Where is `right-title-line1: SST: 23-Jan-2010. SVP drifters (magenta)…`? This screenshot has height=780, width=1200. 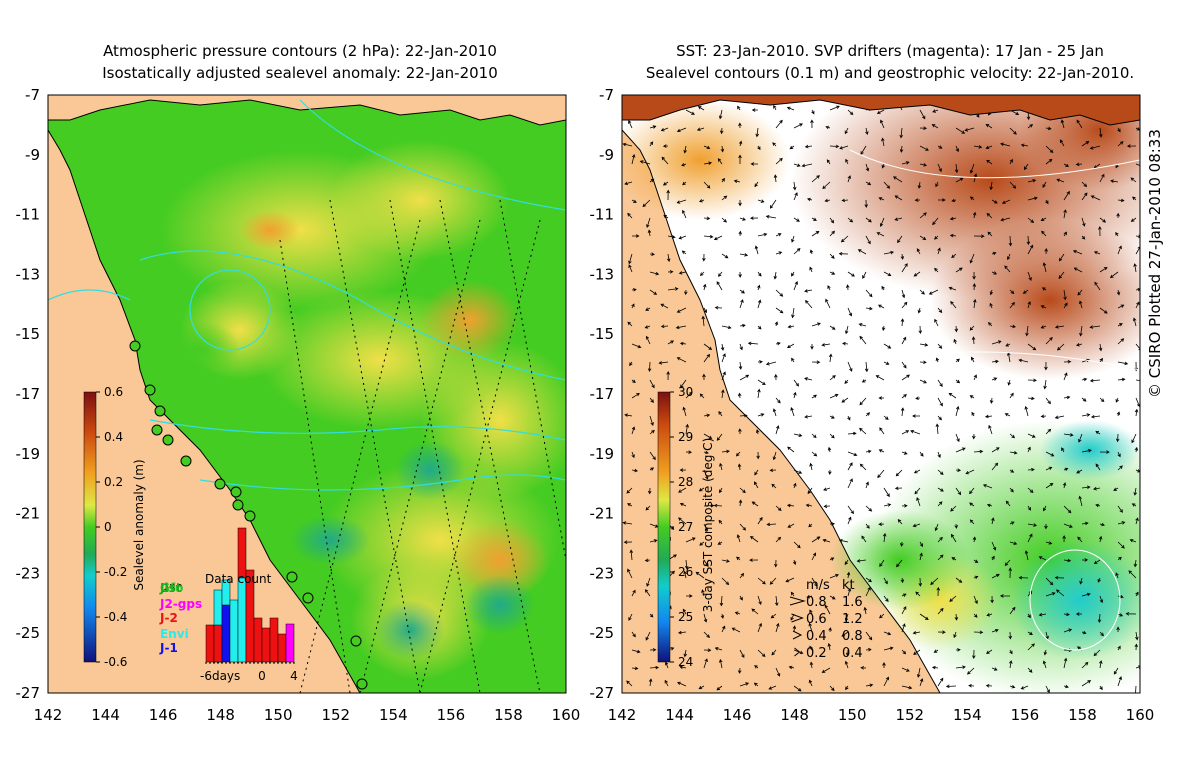 right-title-line1: SST: 23-Jan-2010. SVP drifters (magenta)… is located at coordinates (890, 51).